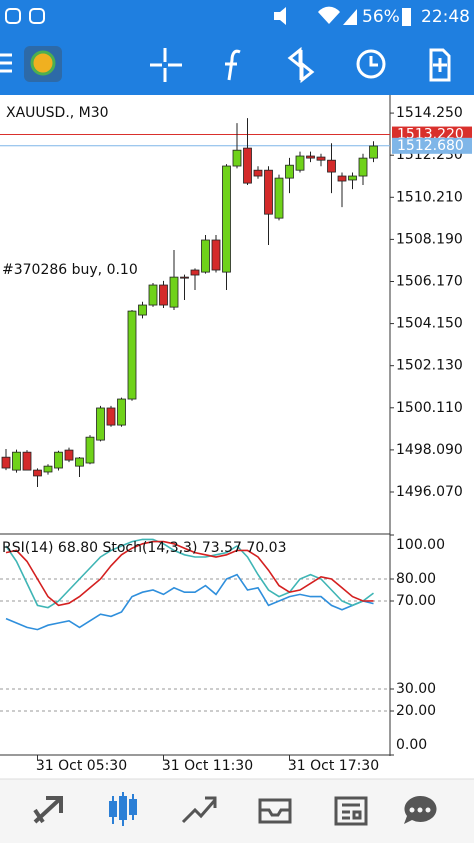 The width and height of the screenshot is (474, 843). Describe the element at coordinates (440, 65) in the screenshot. I see `new-order-button` at that location.